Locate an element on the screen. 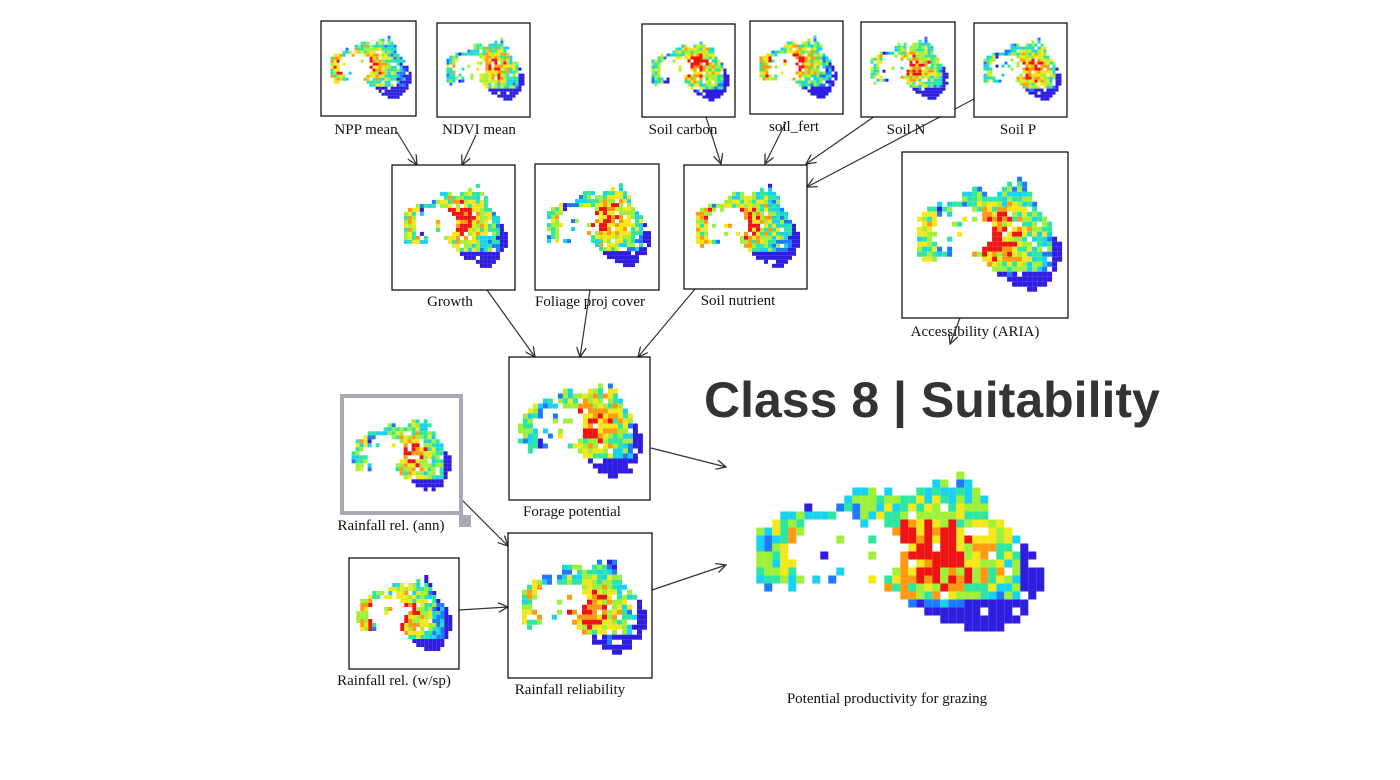 This screenshot has width=1400, height=780. node-potential-productivity: Potential productivity for grazing is located at coordinates (900, 589).